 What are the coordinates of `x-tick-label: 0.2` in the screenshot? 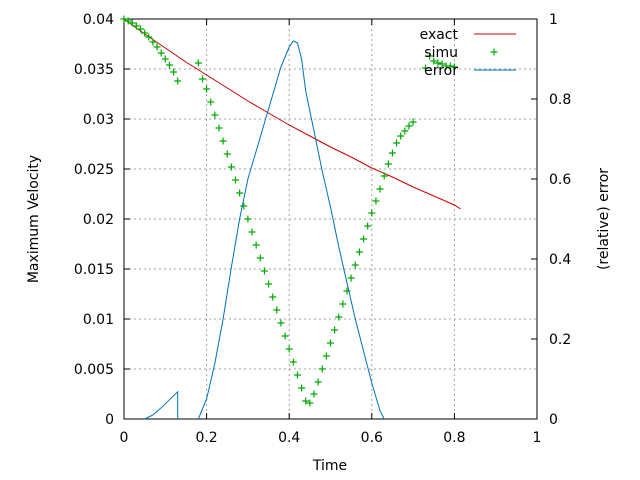 It's located at (206, 438).